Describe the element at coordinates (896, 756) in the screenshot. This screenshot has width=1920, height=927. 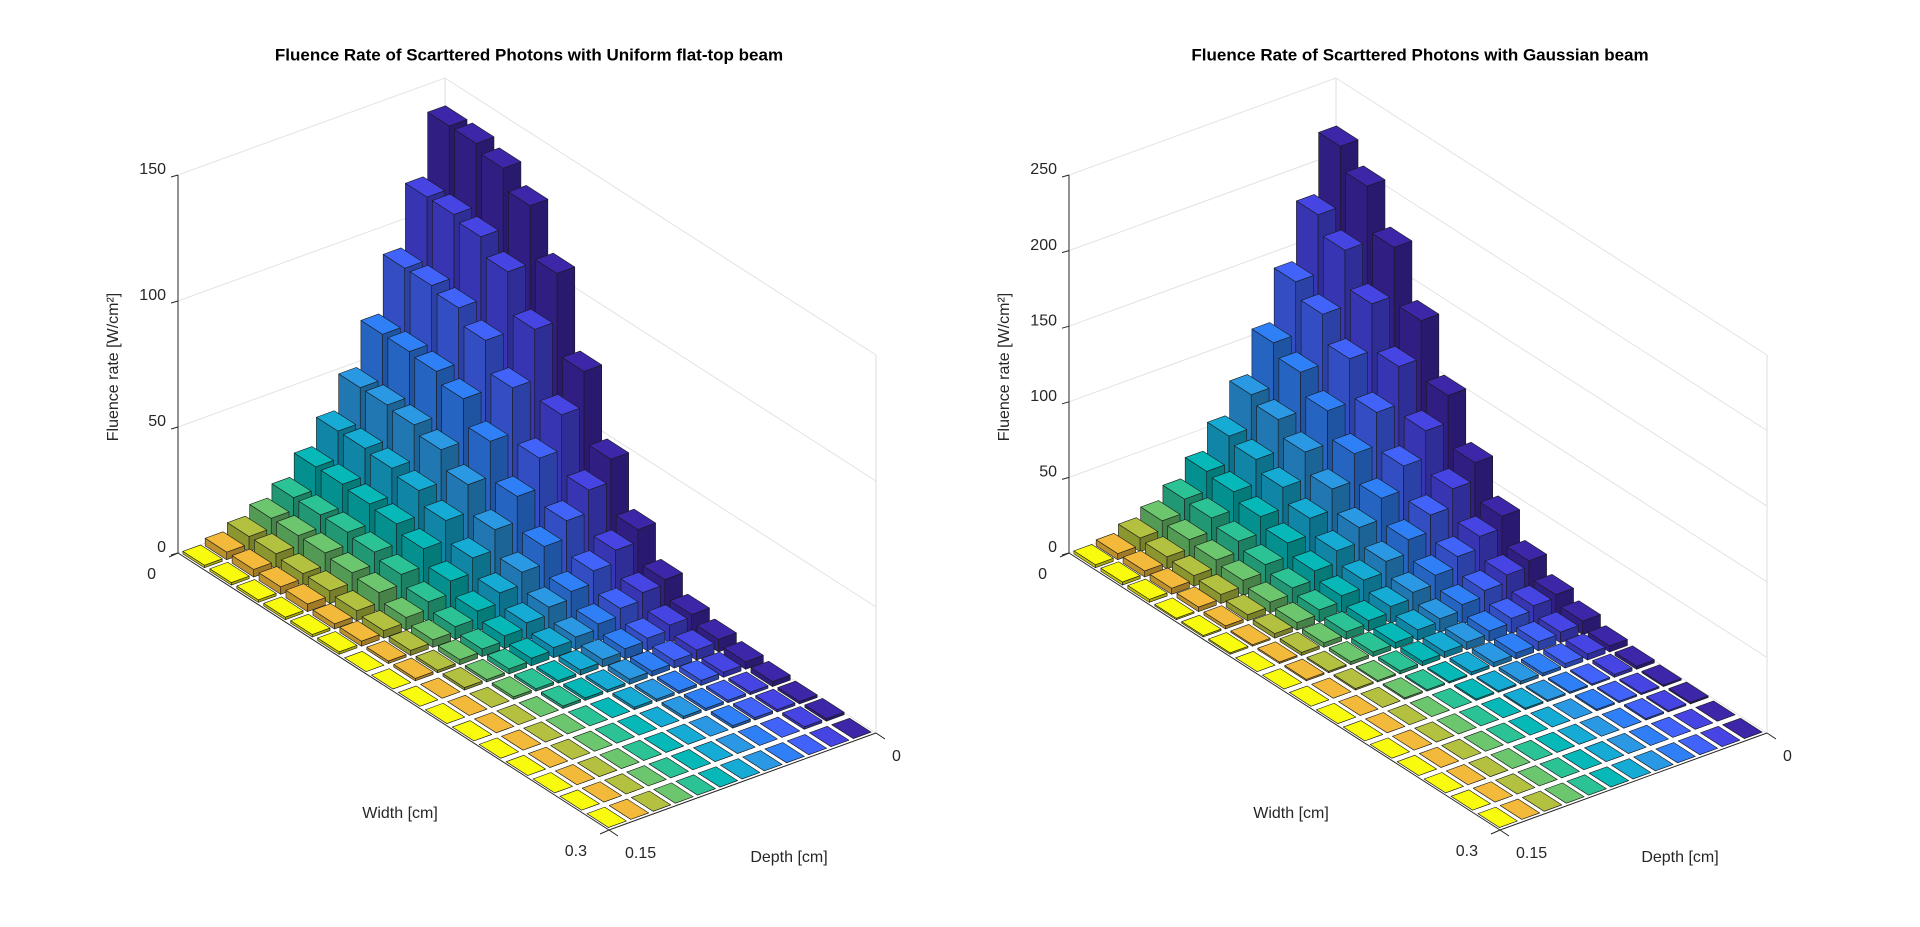
I see `y-tick-label: 0` at that location.